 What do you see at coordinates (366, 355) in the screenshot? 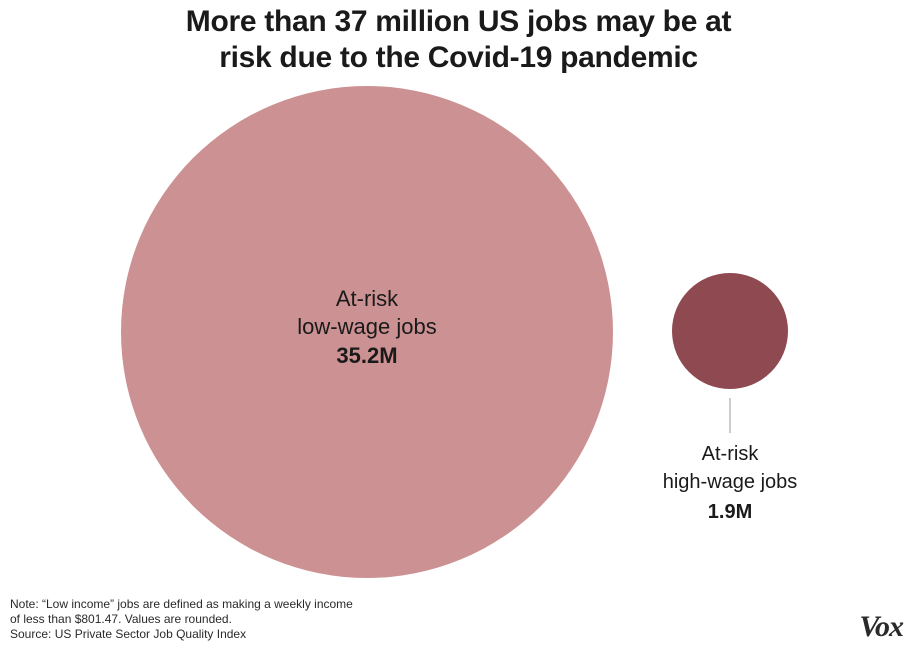
I see `bubble-low-wage-value: 35.2M` at bounding box center [366, 355].